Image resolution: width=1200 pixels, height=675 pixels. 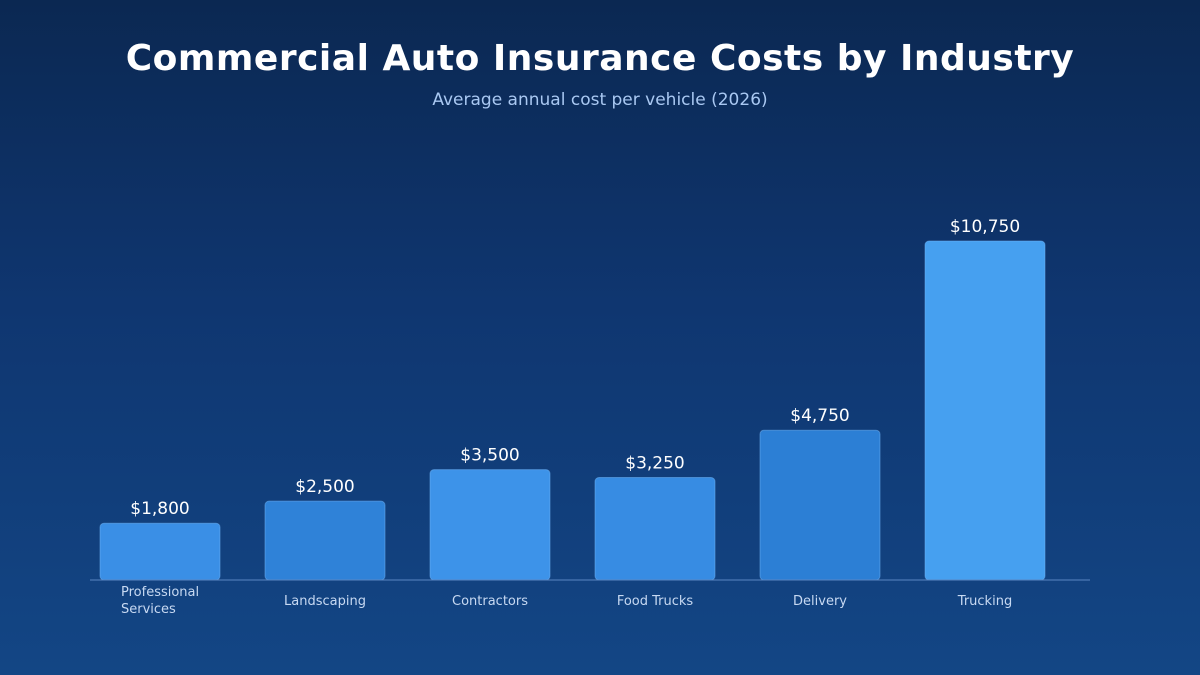 What do you see at coordinates (489, 456) in the screenshot?
I see `value-label-2: $3,500` at bounding box center [489, 456].